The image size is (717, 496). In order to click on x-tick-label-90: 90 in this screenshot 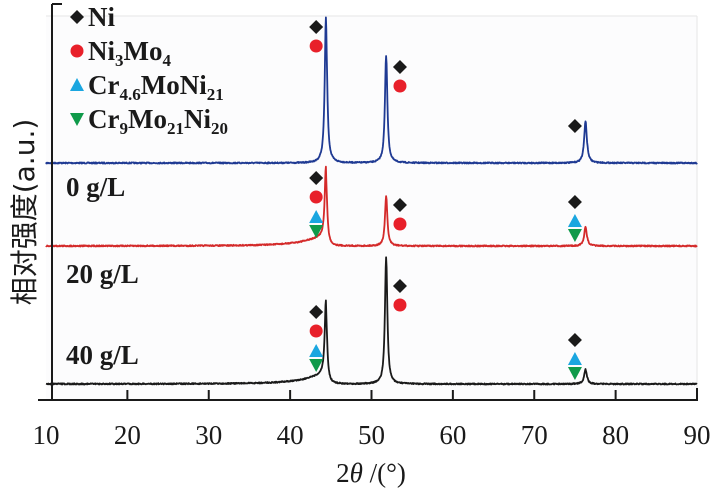, I will do `click(697, 435)`.